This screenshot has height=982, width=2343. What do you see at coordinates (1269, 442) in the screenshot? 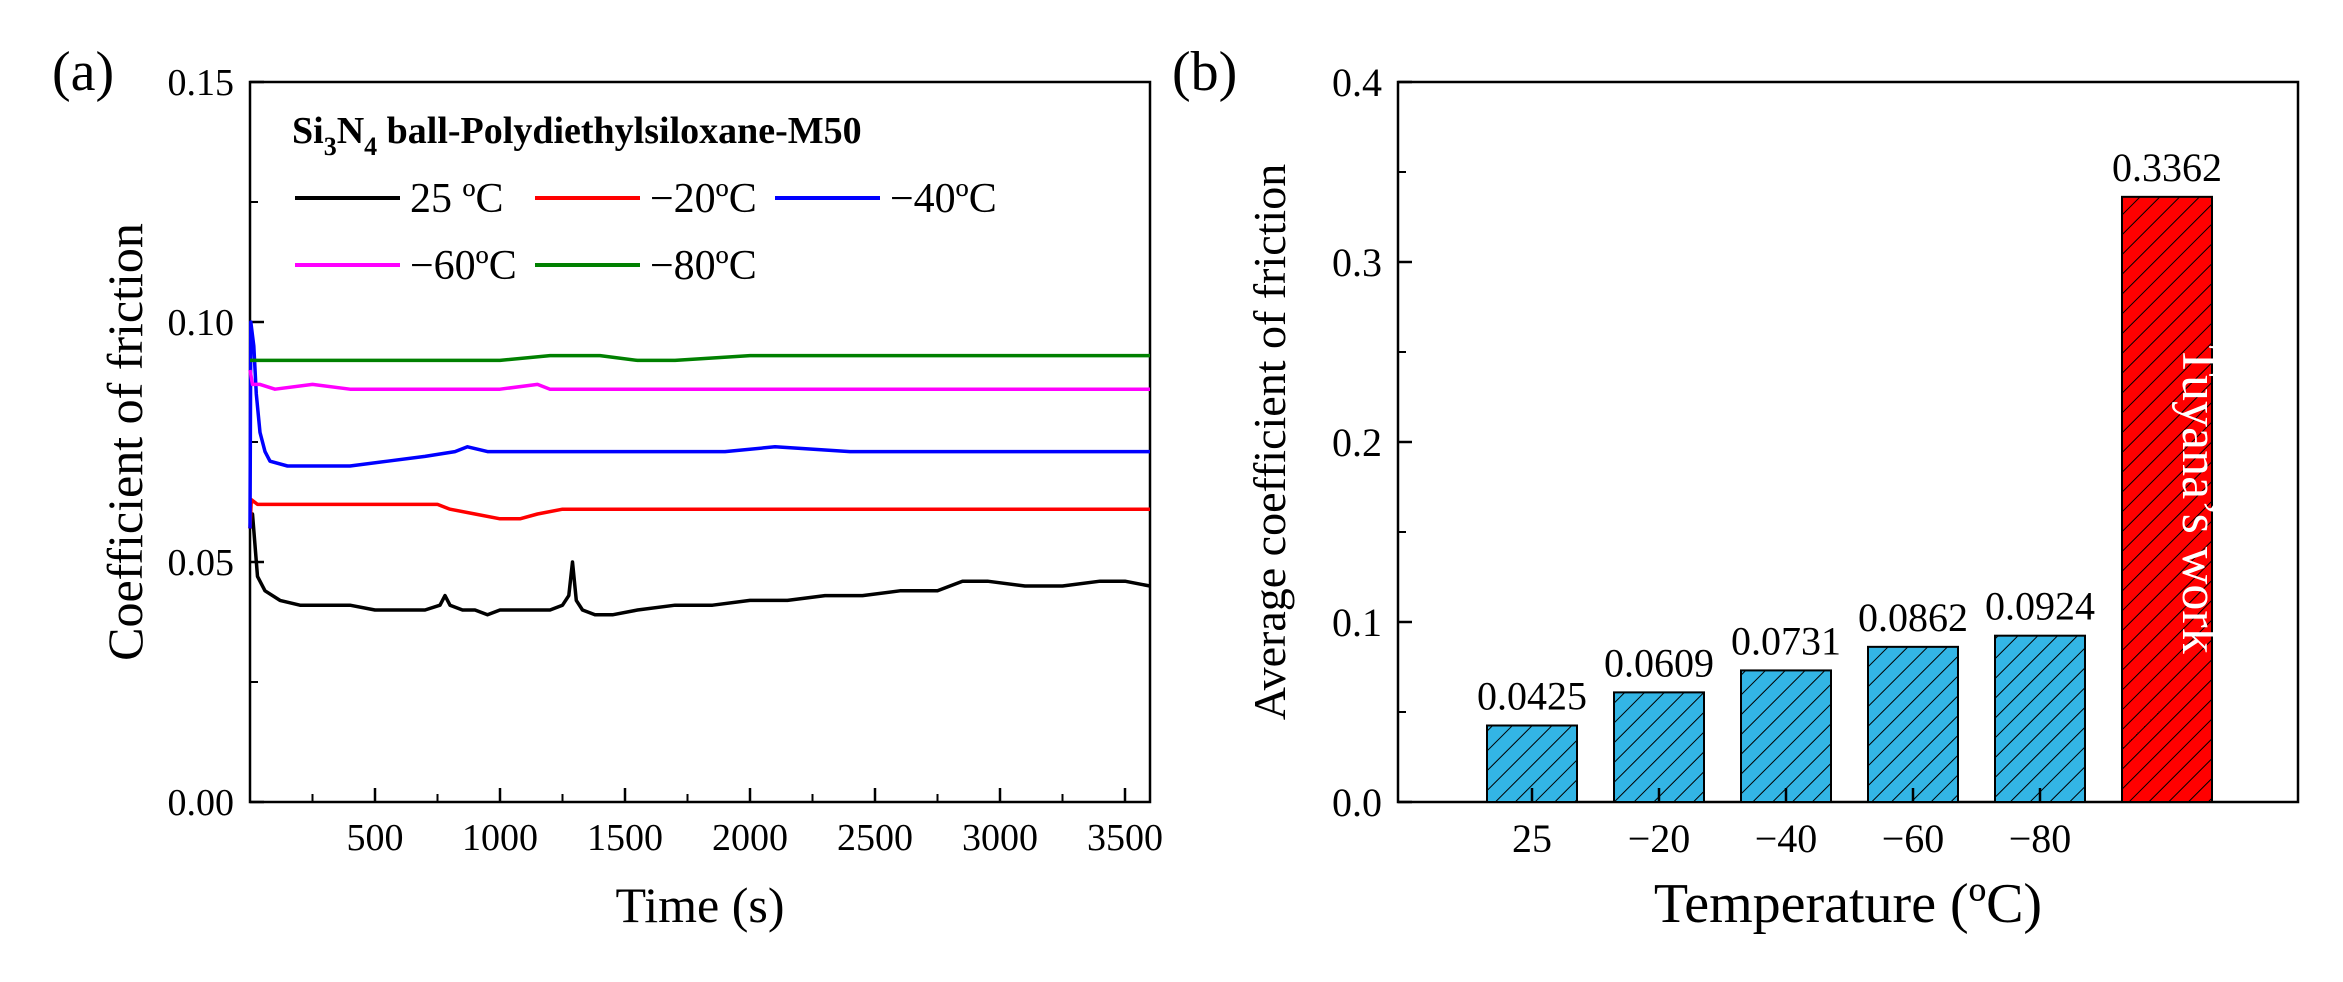
I see `panel-b-y-axis-label: Average coefficient of friction` at bounding box center [1269, 442].